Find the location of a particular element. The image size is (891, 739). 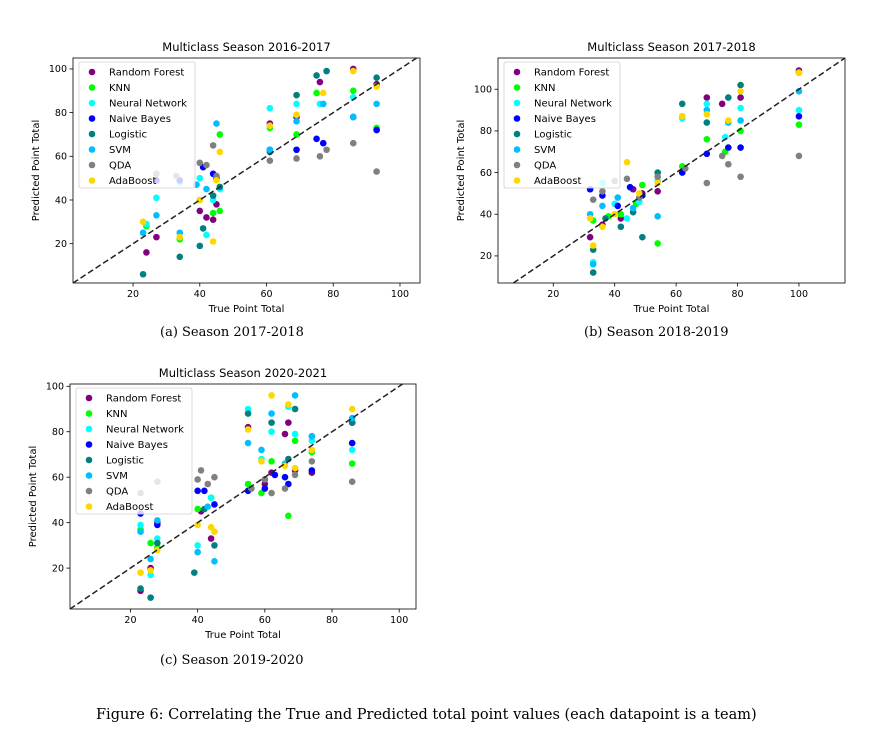

x-tick-label: 60 is located at coordinates (676, 294).